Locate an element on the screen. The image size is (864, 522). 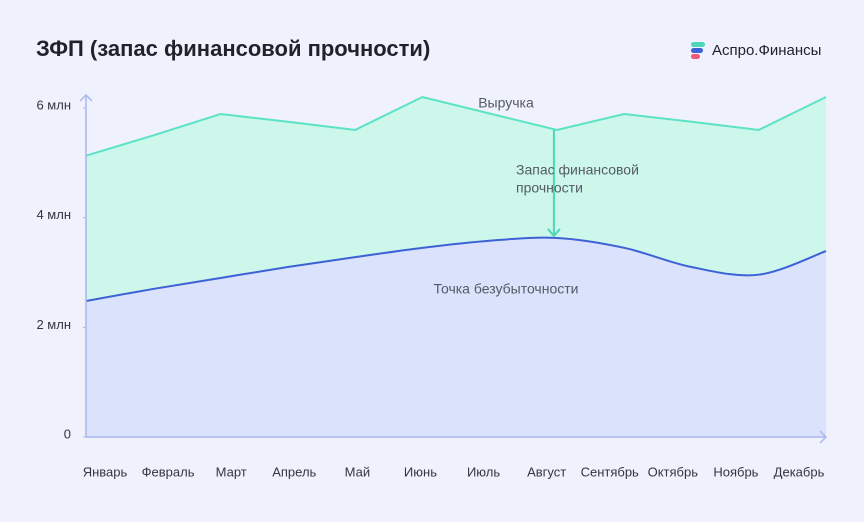
x-tick-label: Январь is located at coordinates (105, 471).